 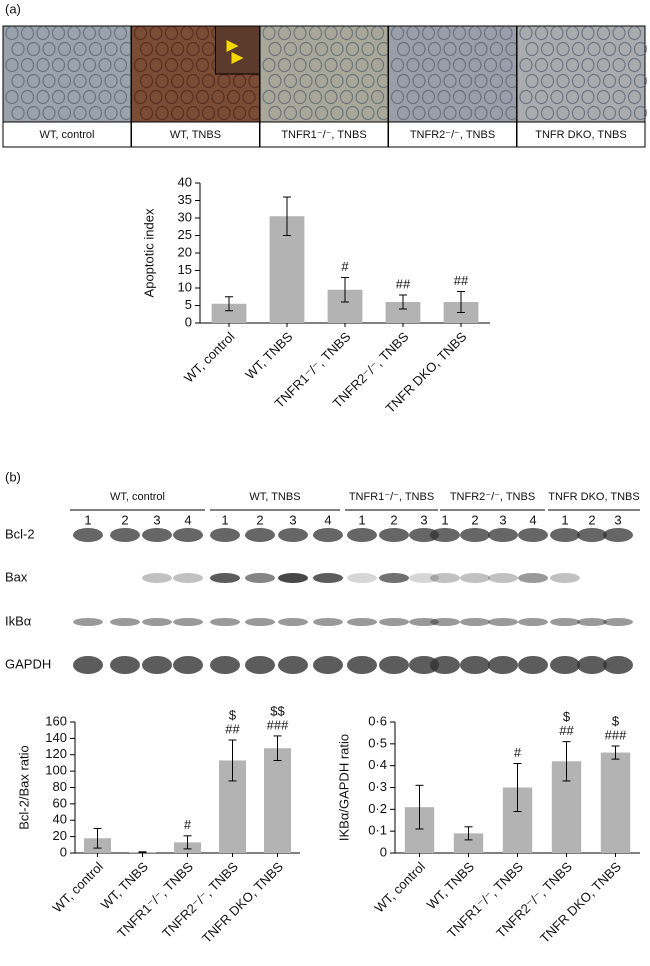 What do you see at coordinates (377, 830) in the screenshot?
I see `y-tick-label: 0·1` at bounding box center [377, 830].